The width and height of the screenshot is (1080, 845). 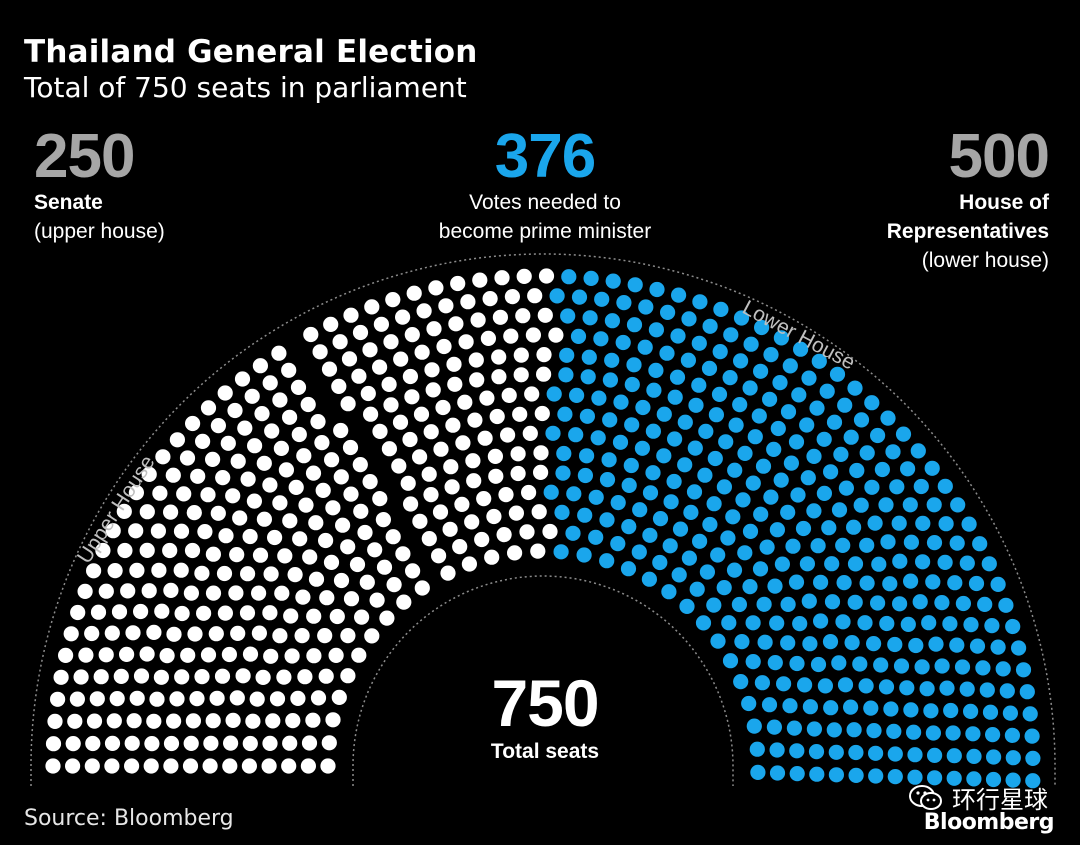 I want to click on chart-title: Thailand General Election, so click(x=251, y=52).